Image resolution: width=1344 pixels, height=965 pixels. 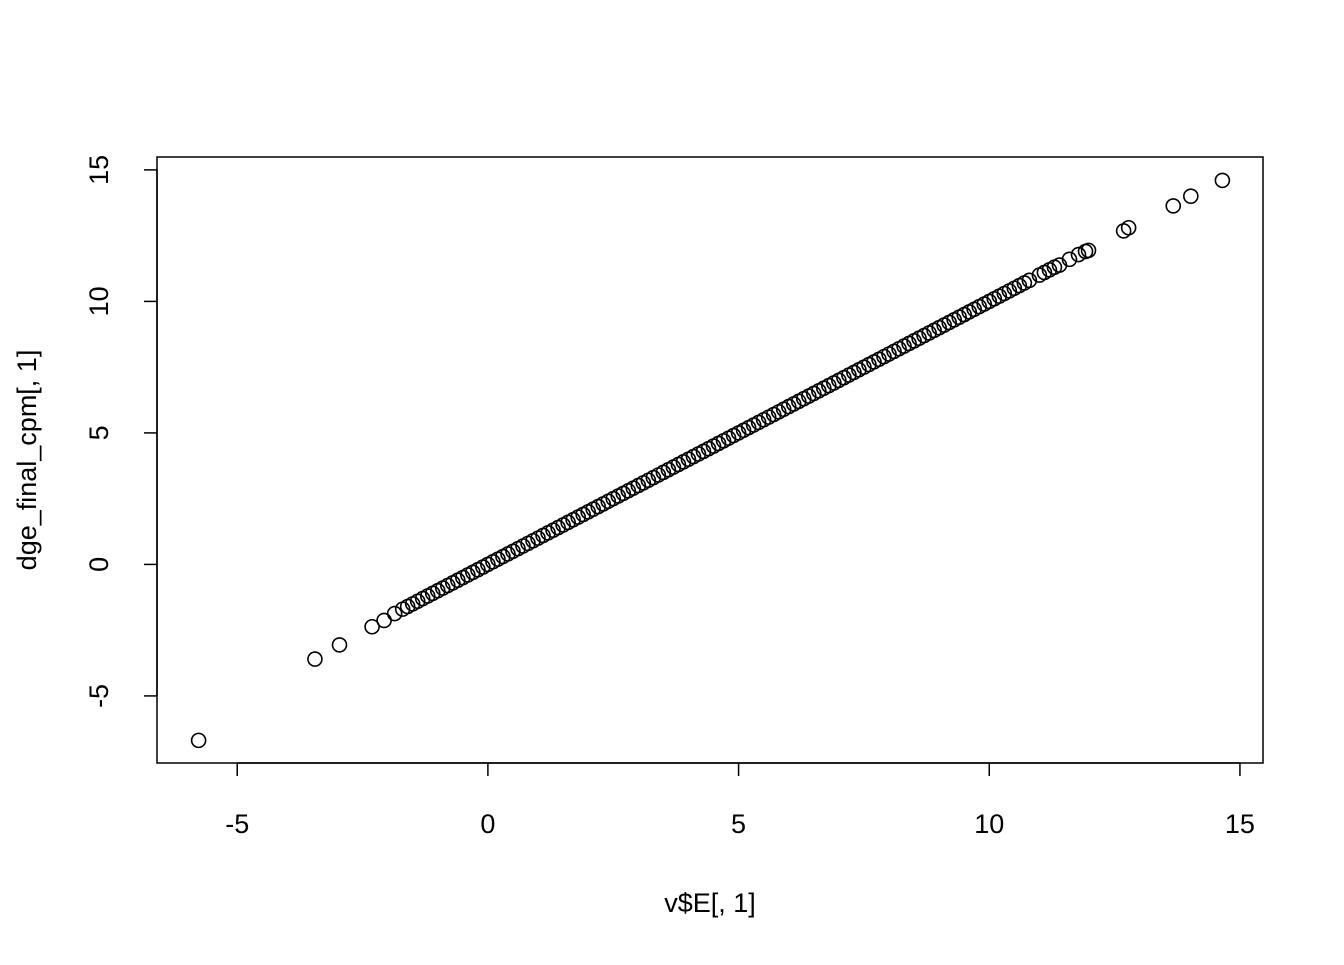 What do you see at coordinates (487, 824) in the screenshot?
I see `x-tick-label: 0` at bounding box center [487, 824].